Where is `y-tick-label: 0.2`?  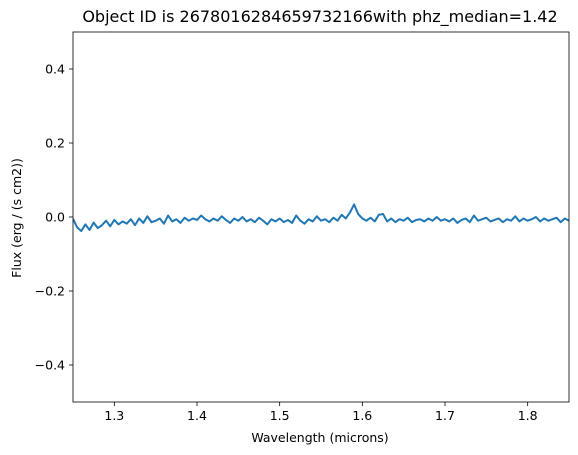 y-tick-label: 0.2 is located at coordinates (55, 143).